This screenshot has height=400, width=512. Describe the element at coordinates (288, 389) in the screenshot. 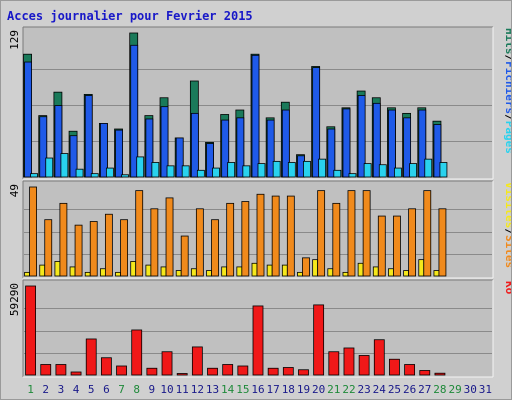

I see `x-tick-label: 18` at that location.